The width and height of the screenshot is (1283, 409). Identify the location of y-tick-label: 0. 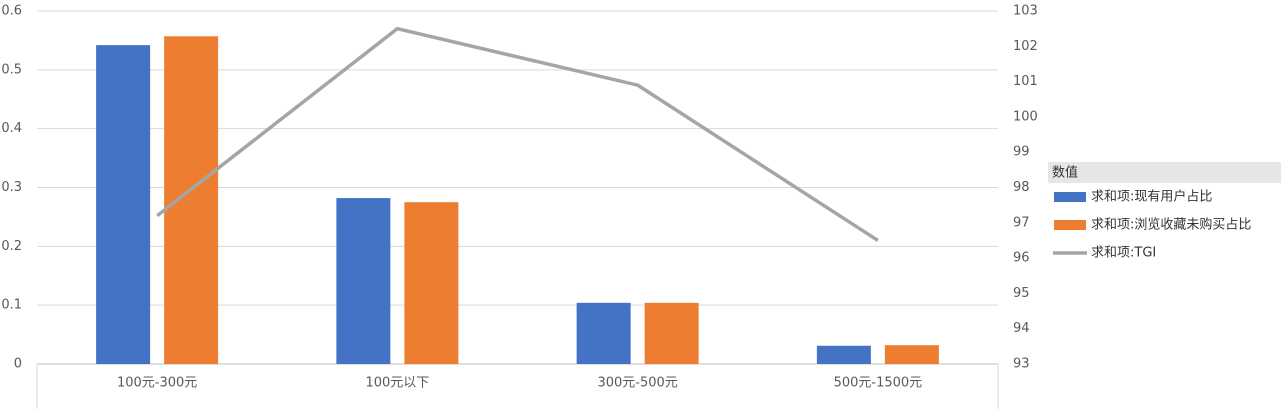
(18, 364).